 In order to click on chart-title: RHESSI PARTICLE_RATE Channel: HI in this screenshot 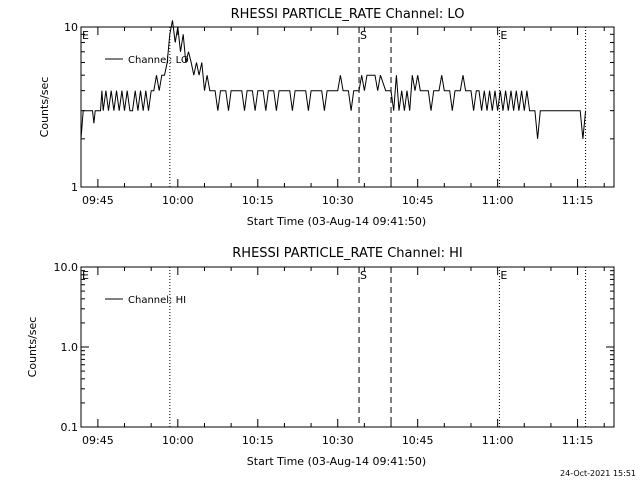, I will do `click(347, 253)`.